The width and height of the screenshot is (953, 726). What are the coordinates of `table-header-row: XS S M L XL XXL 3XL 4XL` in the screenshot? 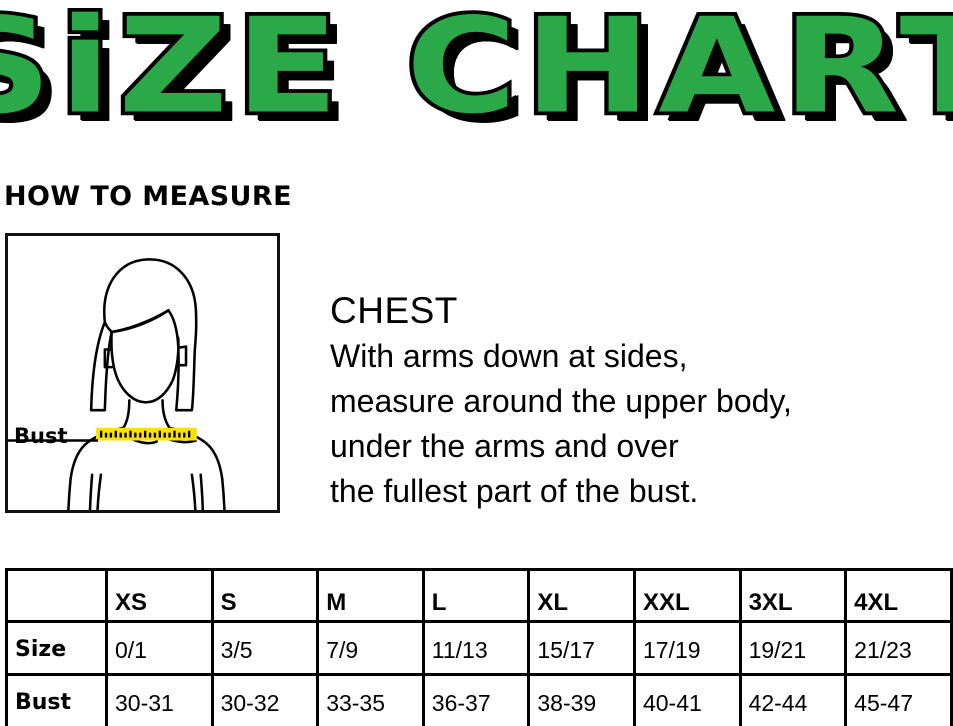 It's located at (479, 595).